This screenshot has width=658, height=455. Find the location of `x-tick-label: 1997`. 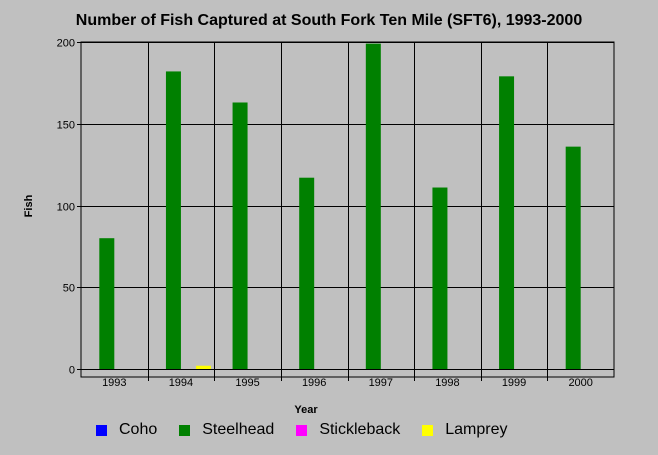

x-tick-label: 1997 is located at coordinates (381, 383).